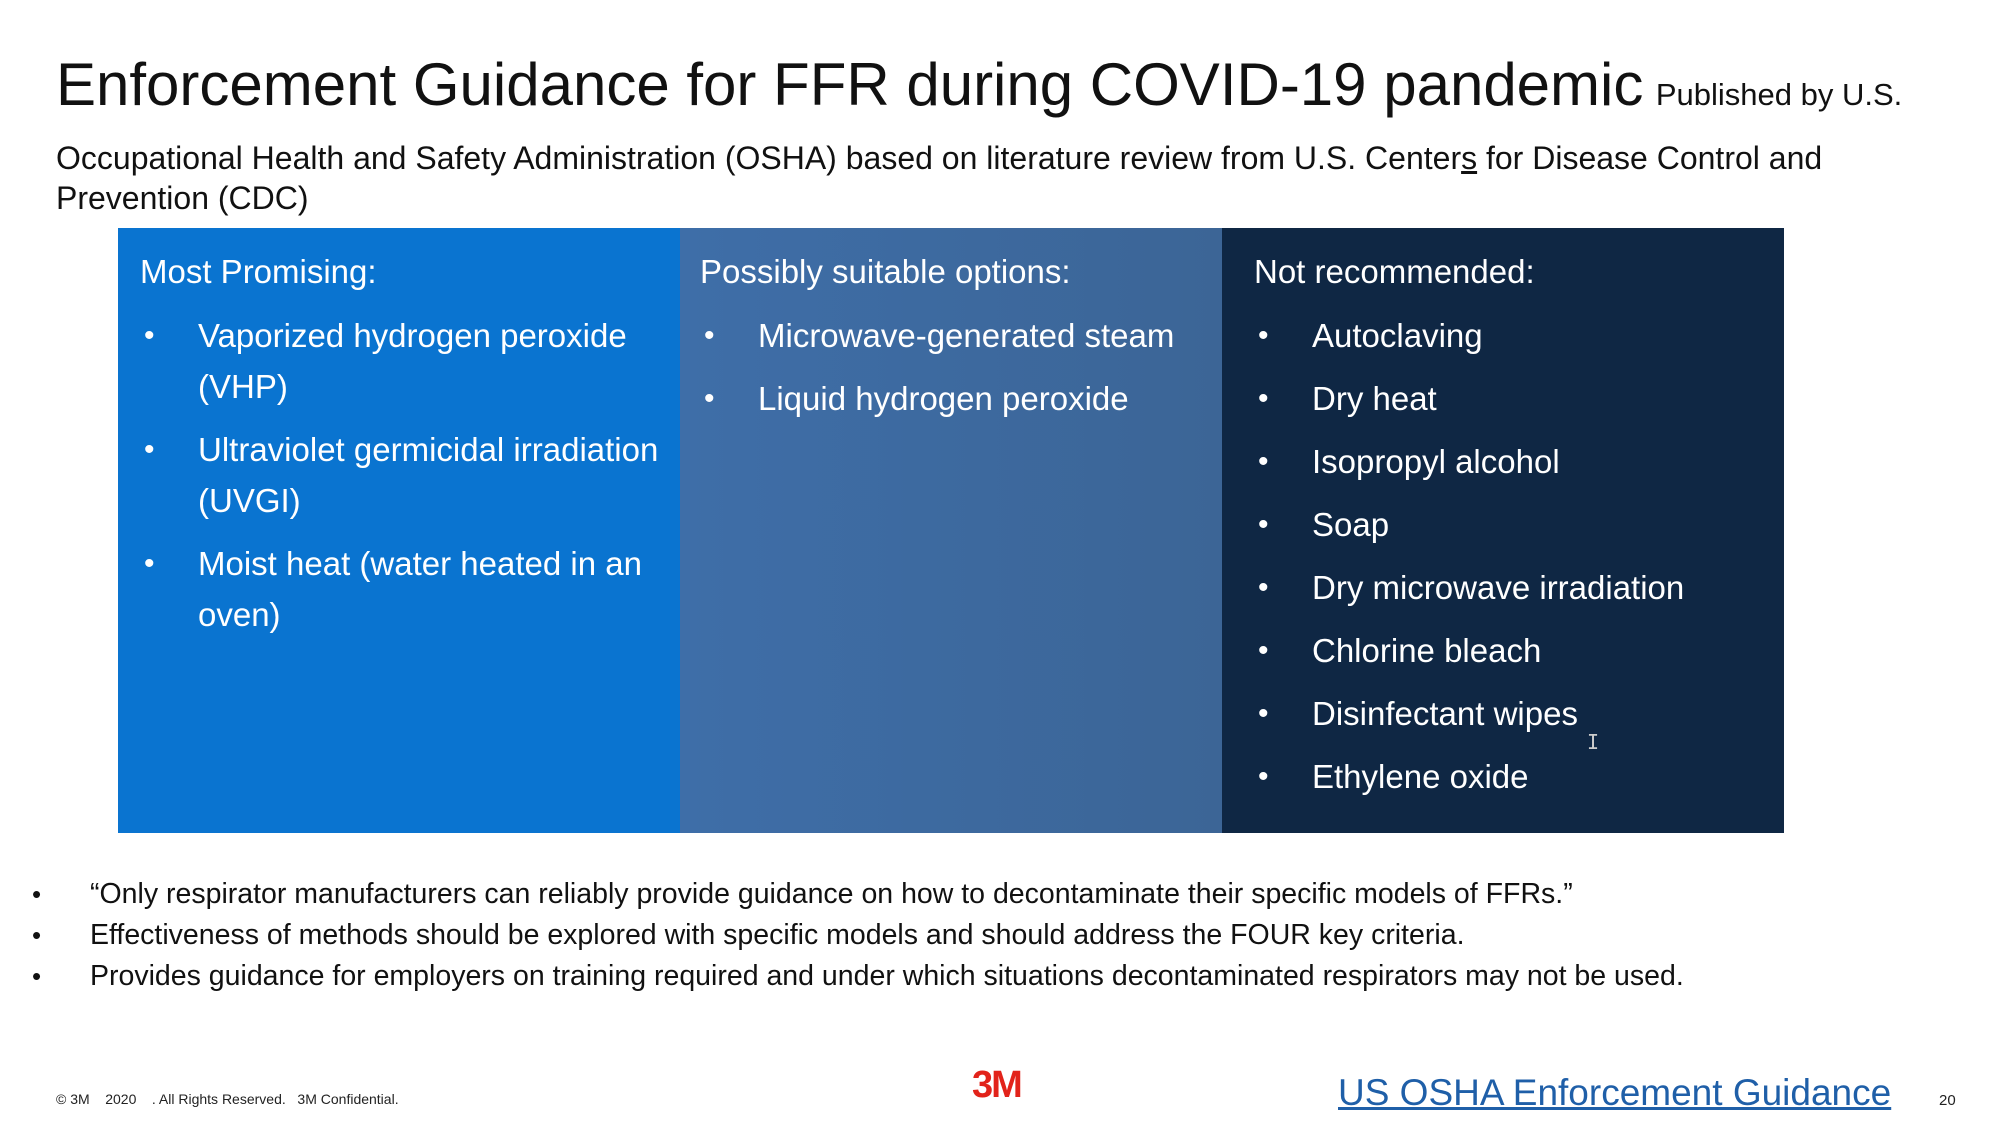  I want to click on list-item: • Autoclaving, so click(1509, 335).